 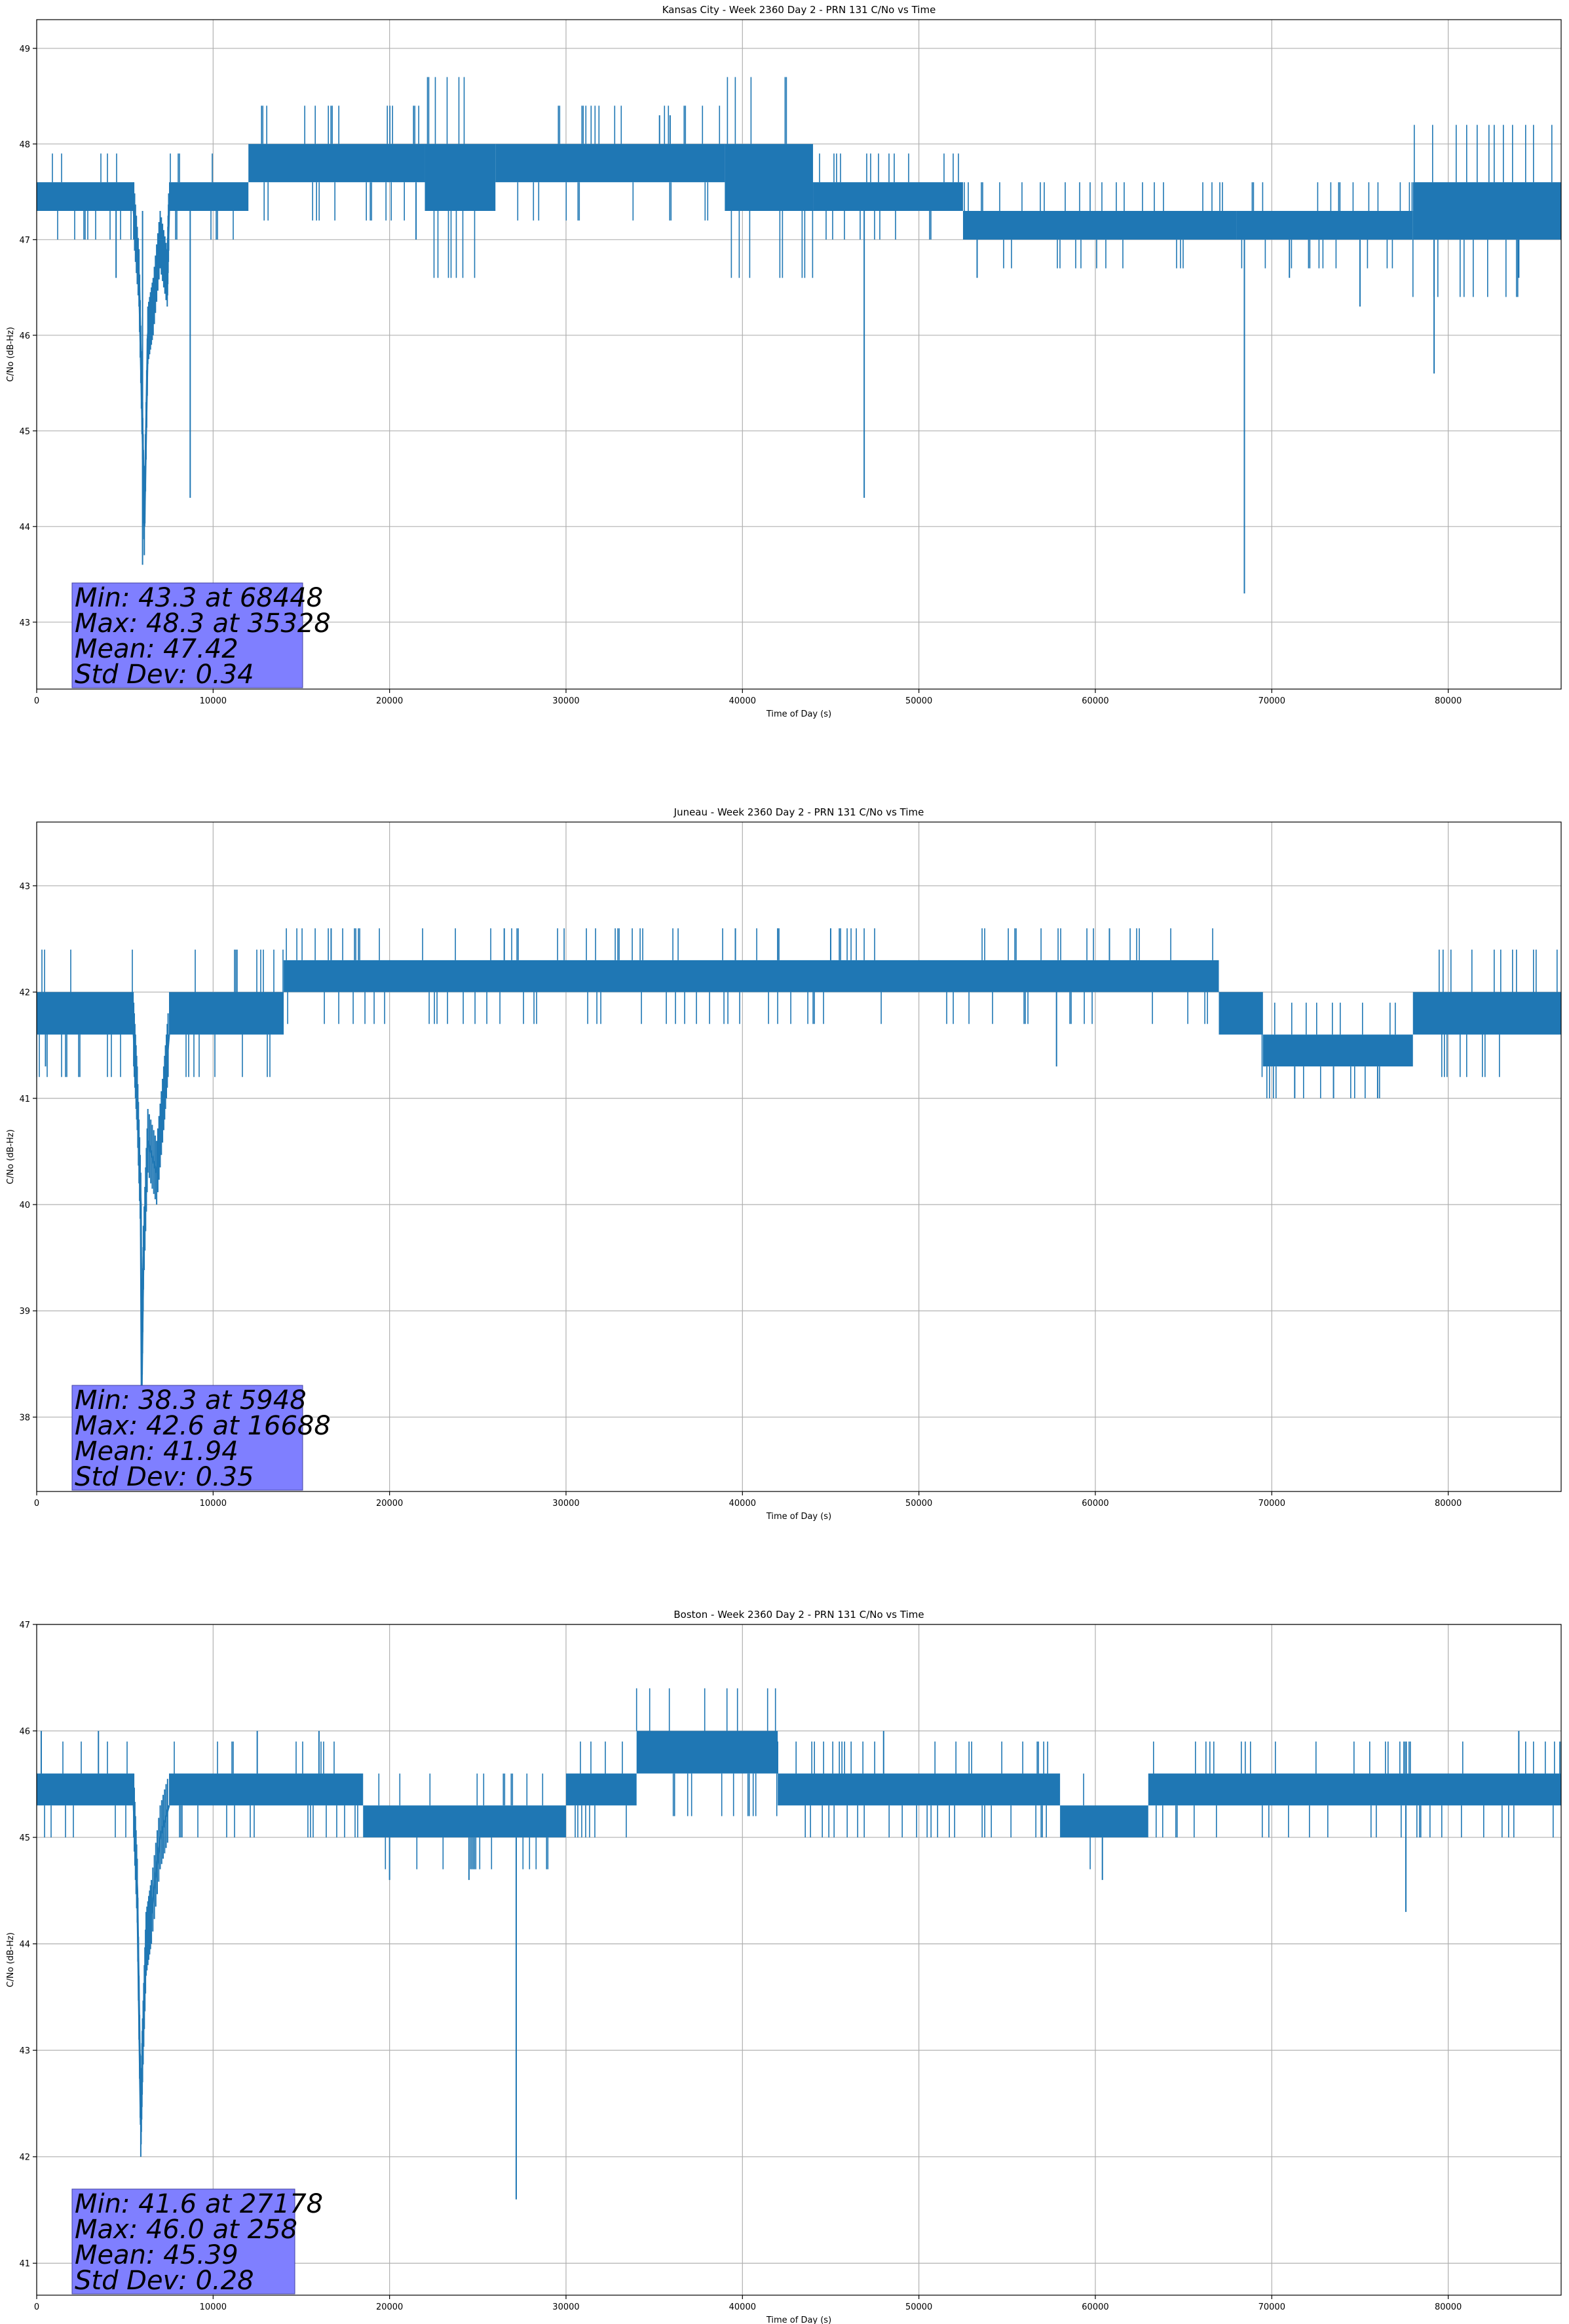 What do you see at coordinates (164, 2281) in the screenshot?
I see `stats-std: Std Dev: 0.28` at bounding box center [164, 2281].